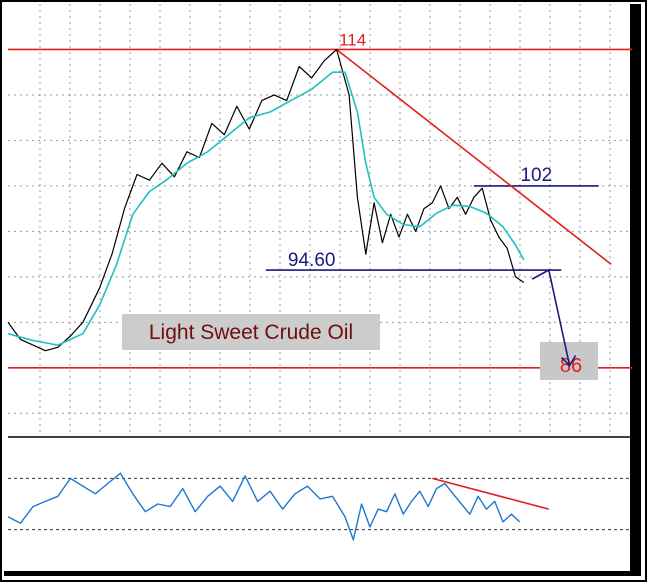  I want to click on bottom-shadow-strip, so click(322, 573).